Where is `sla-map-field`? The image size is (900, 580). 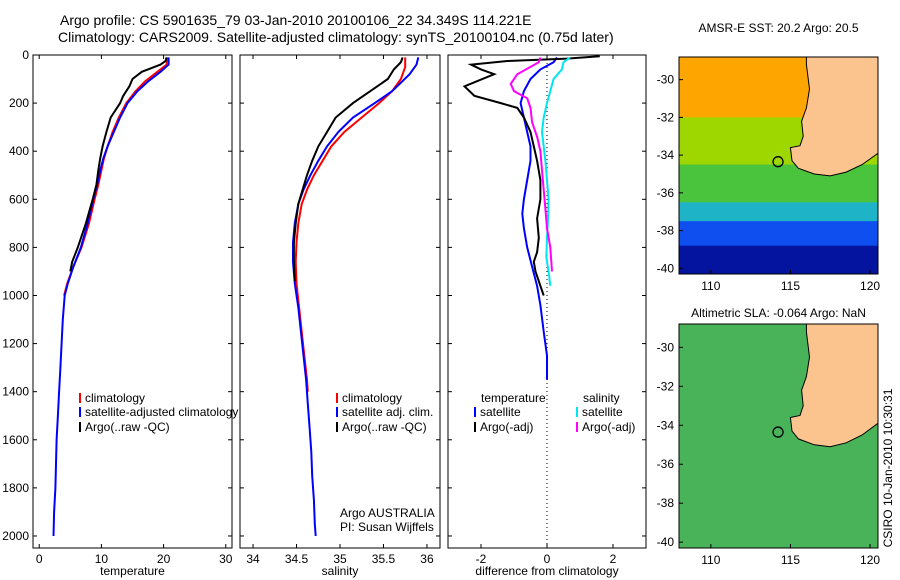 sla-map-field is located at coordinates (778, 436).